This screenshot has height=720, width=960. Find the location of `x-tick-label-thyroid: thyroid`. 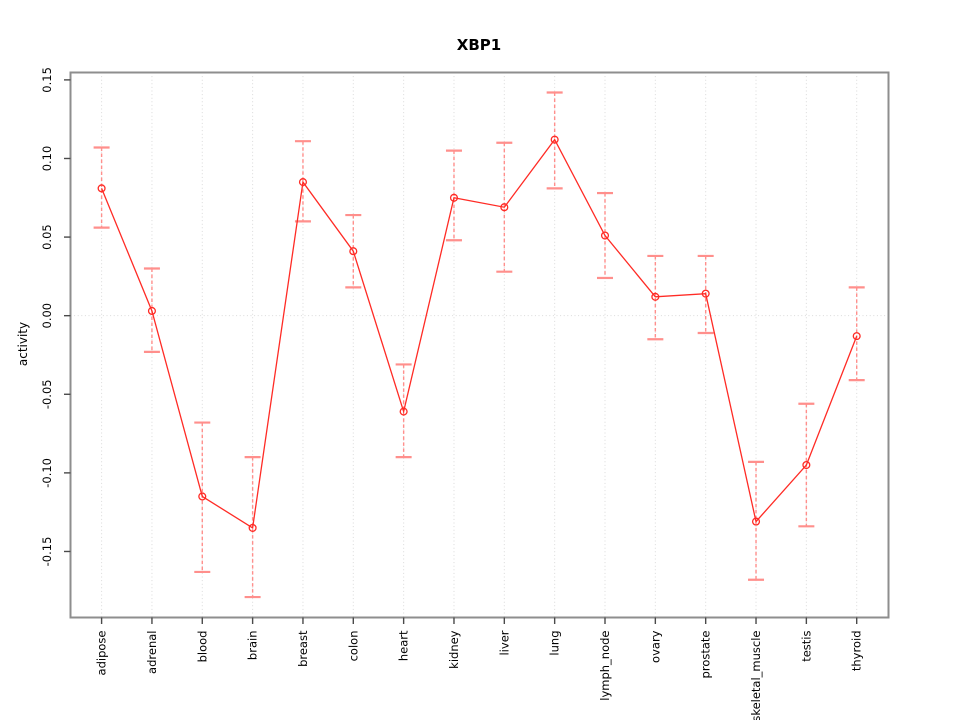

x-tick-label-thyroid: thyroid is located at coordinates (857, 651).